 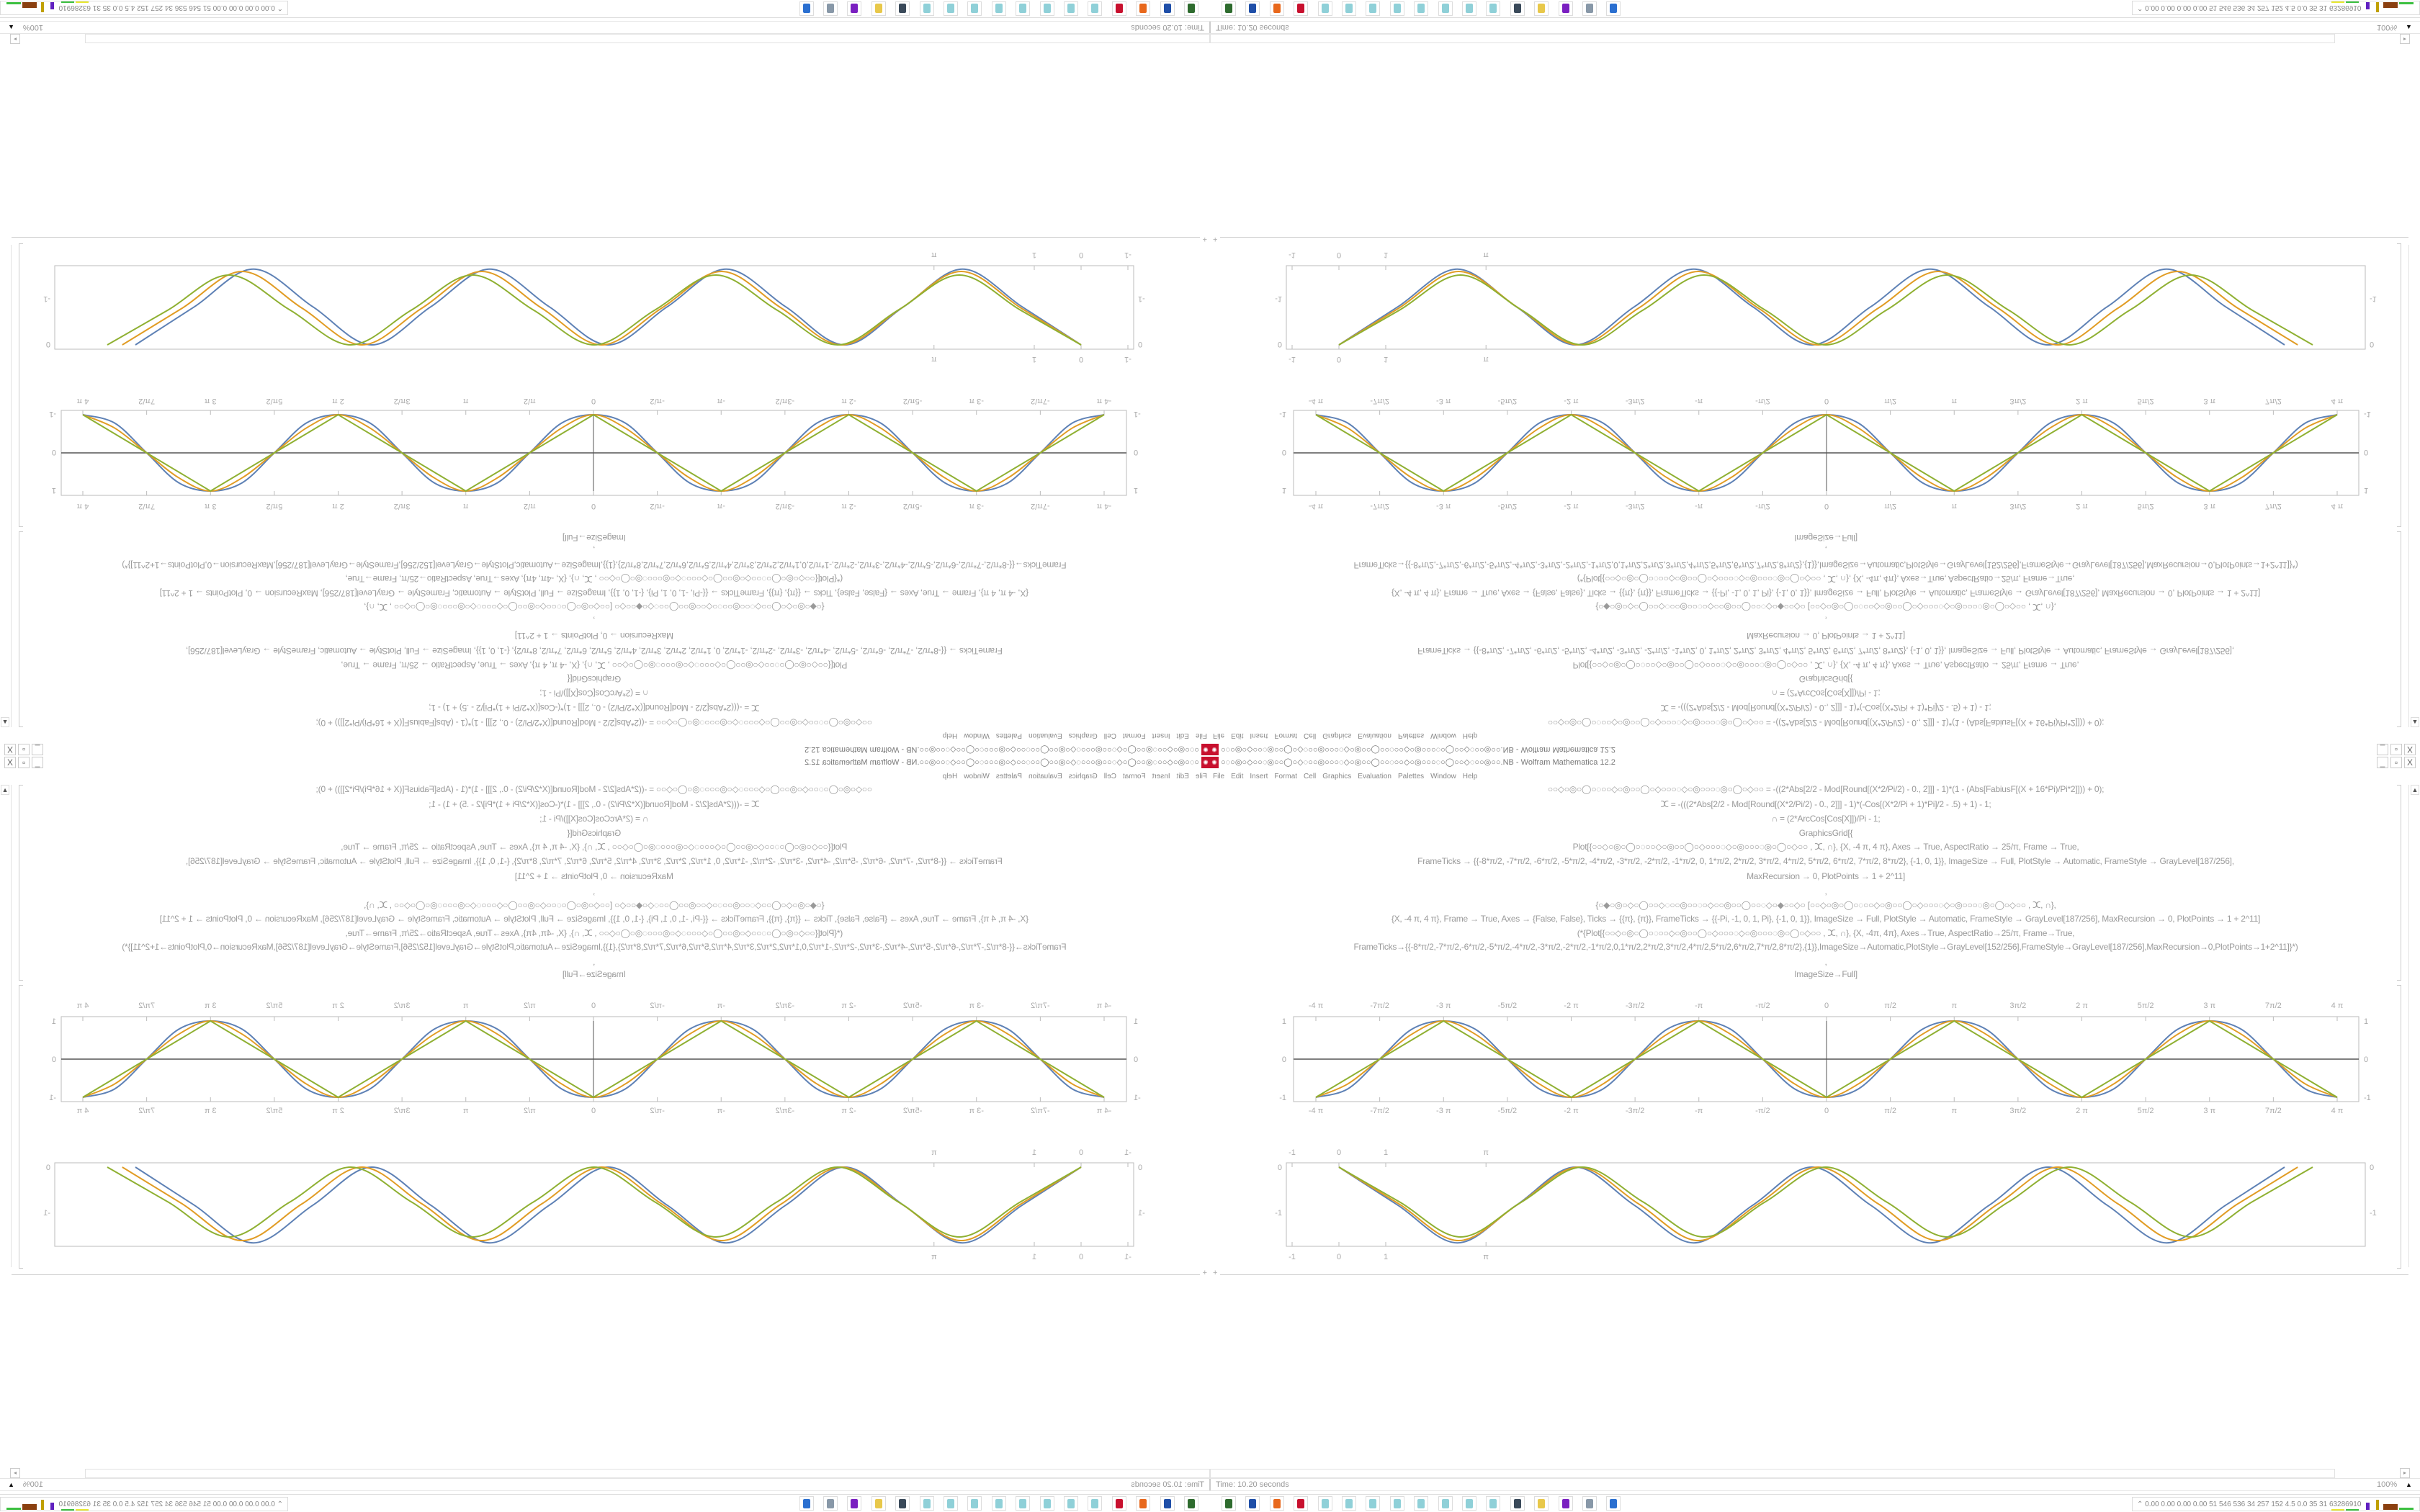 I want to click on scroll-right-icon: ▸, so click(x=2405, y=39).